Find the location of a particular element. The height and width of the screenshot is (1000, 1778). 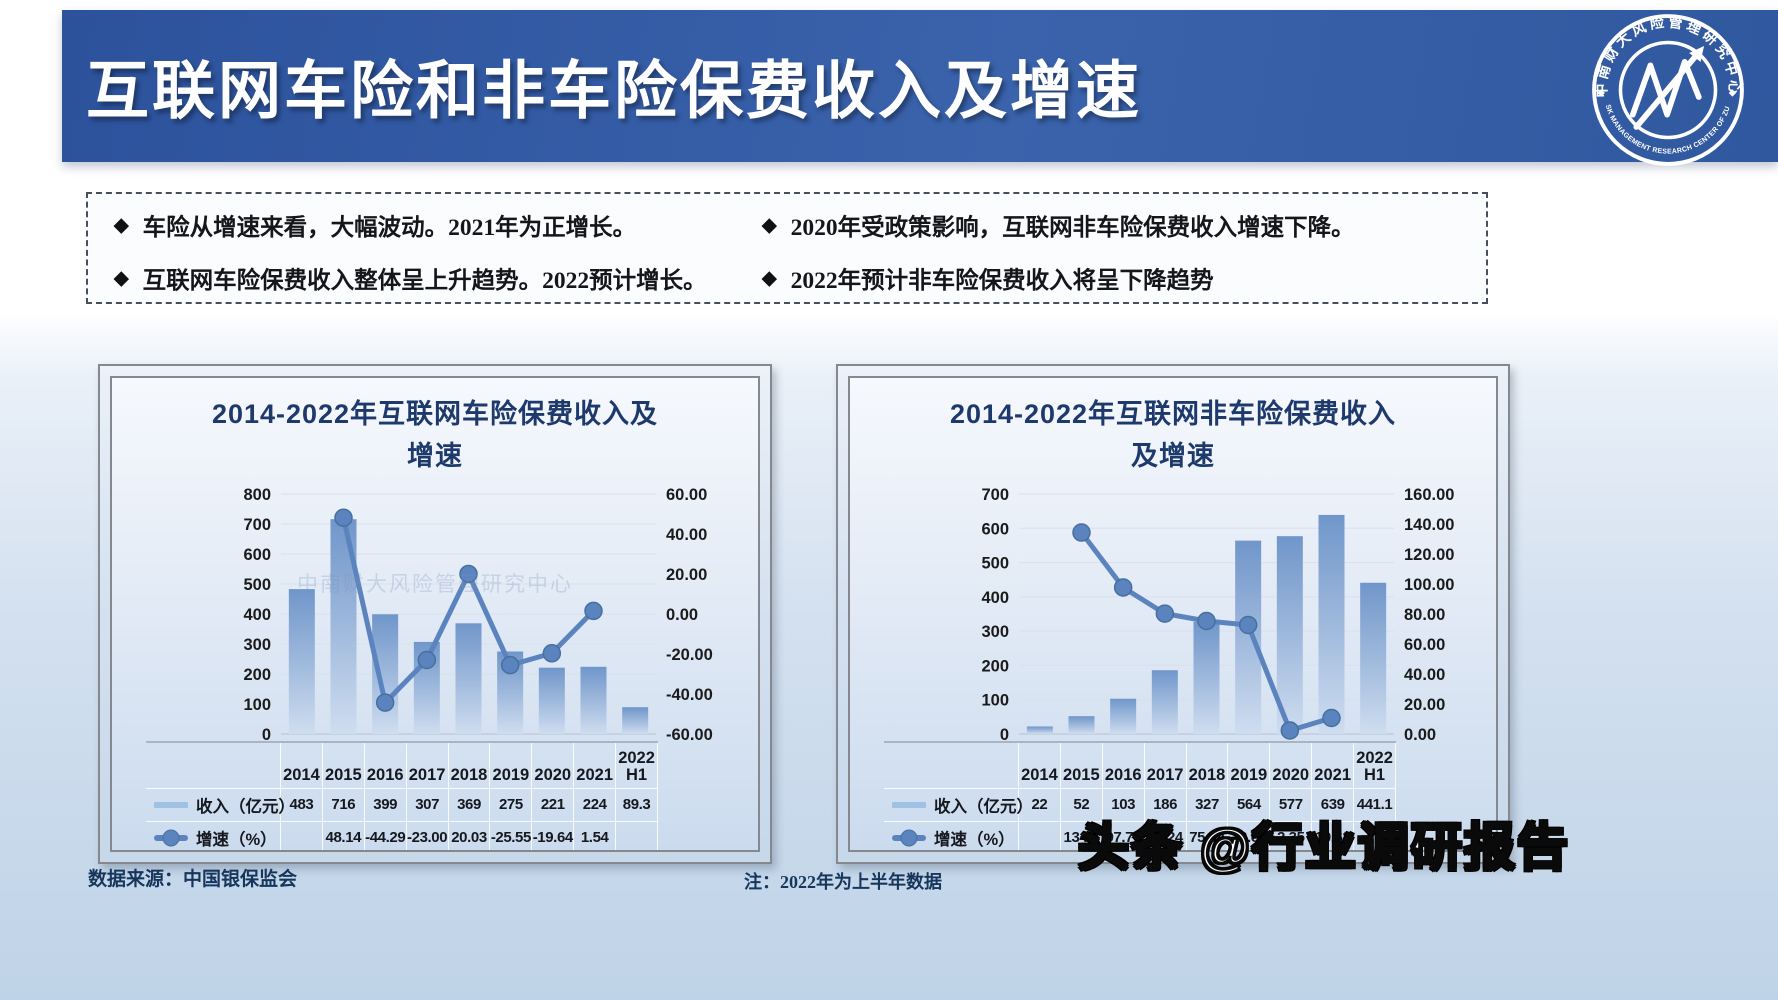

year-cell: 2016 is located at coordinates (1123, 765).